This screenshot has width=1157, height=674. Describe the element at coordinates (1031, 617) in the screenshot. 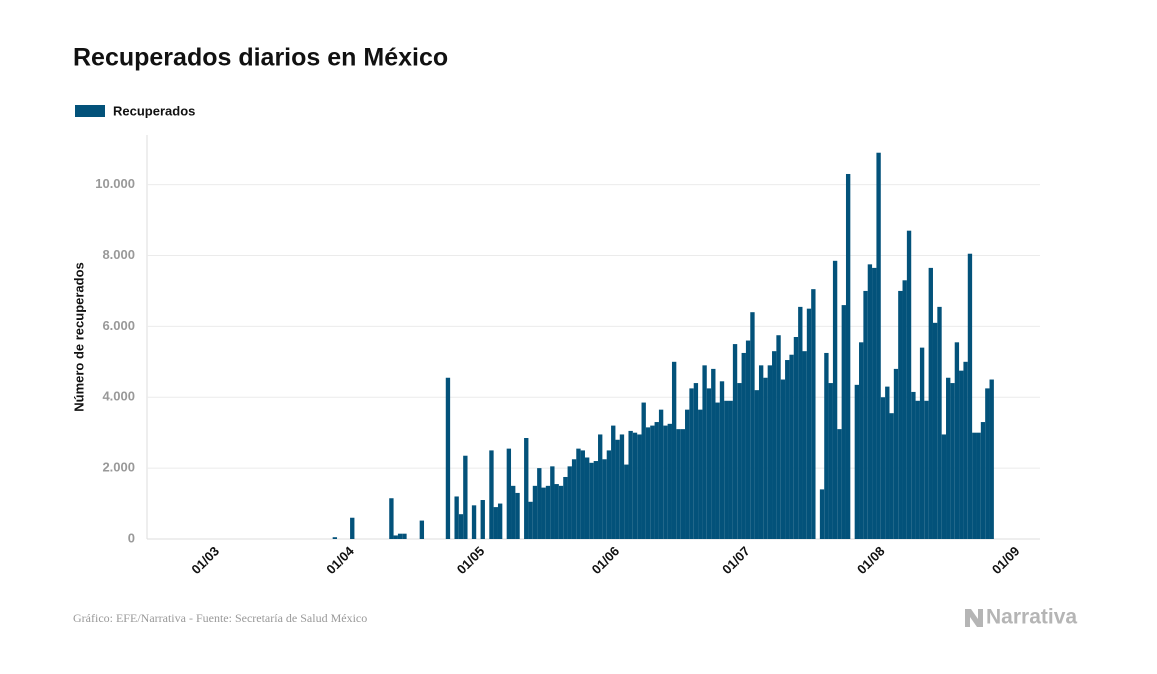

I see `logo: Narrativa` at that location.